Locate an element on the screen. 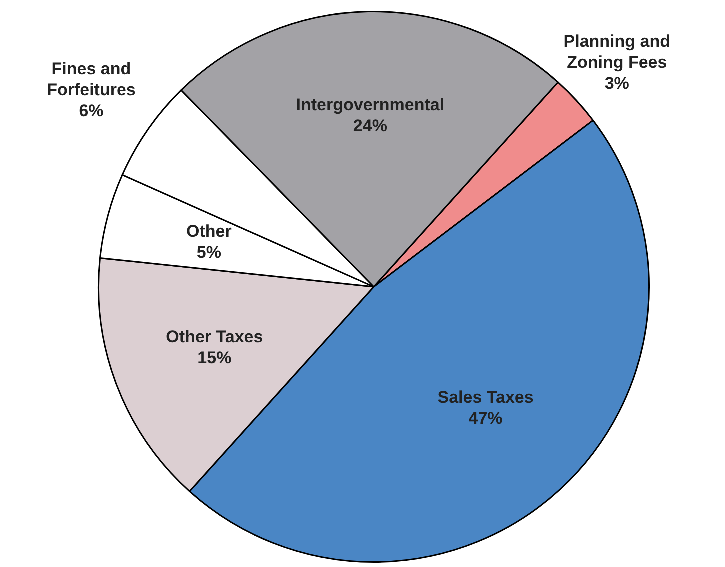 This screenshot has width=725, height=567. slice-label: Intergovernmental is located at coordinates (370, 105).